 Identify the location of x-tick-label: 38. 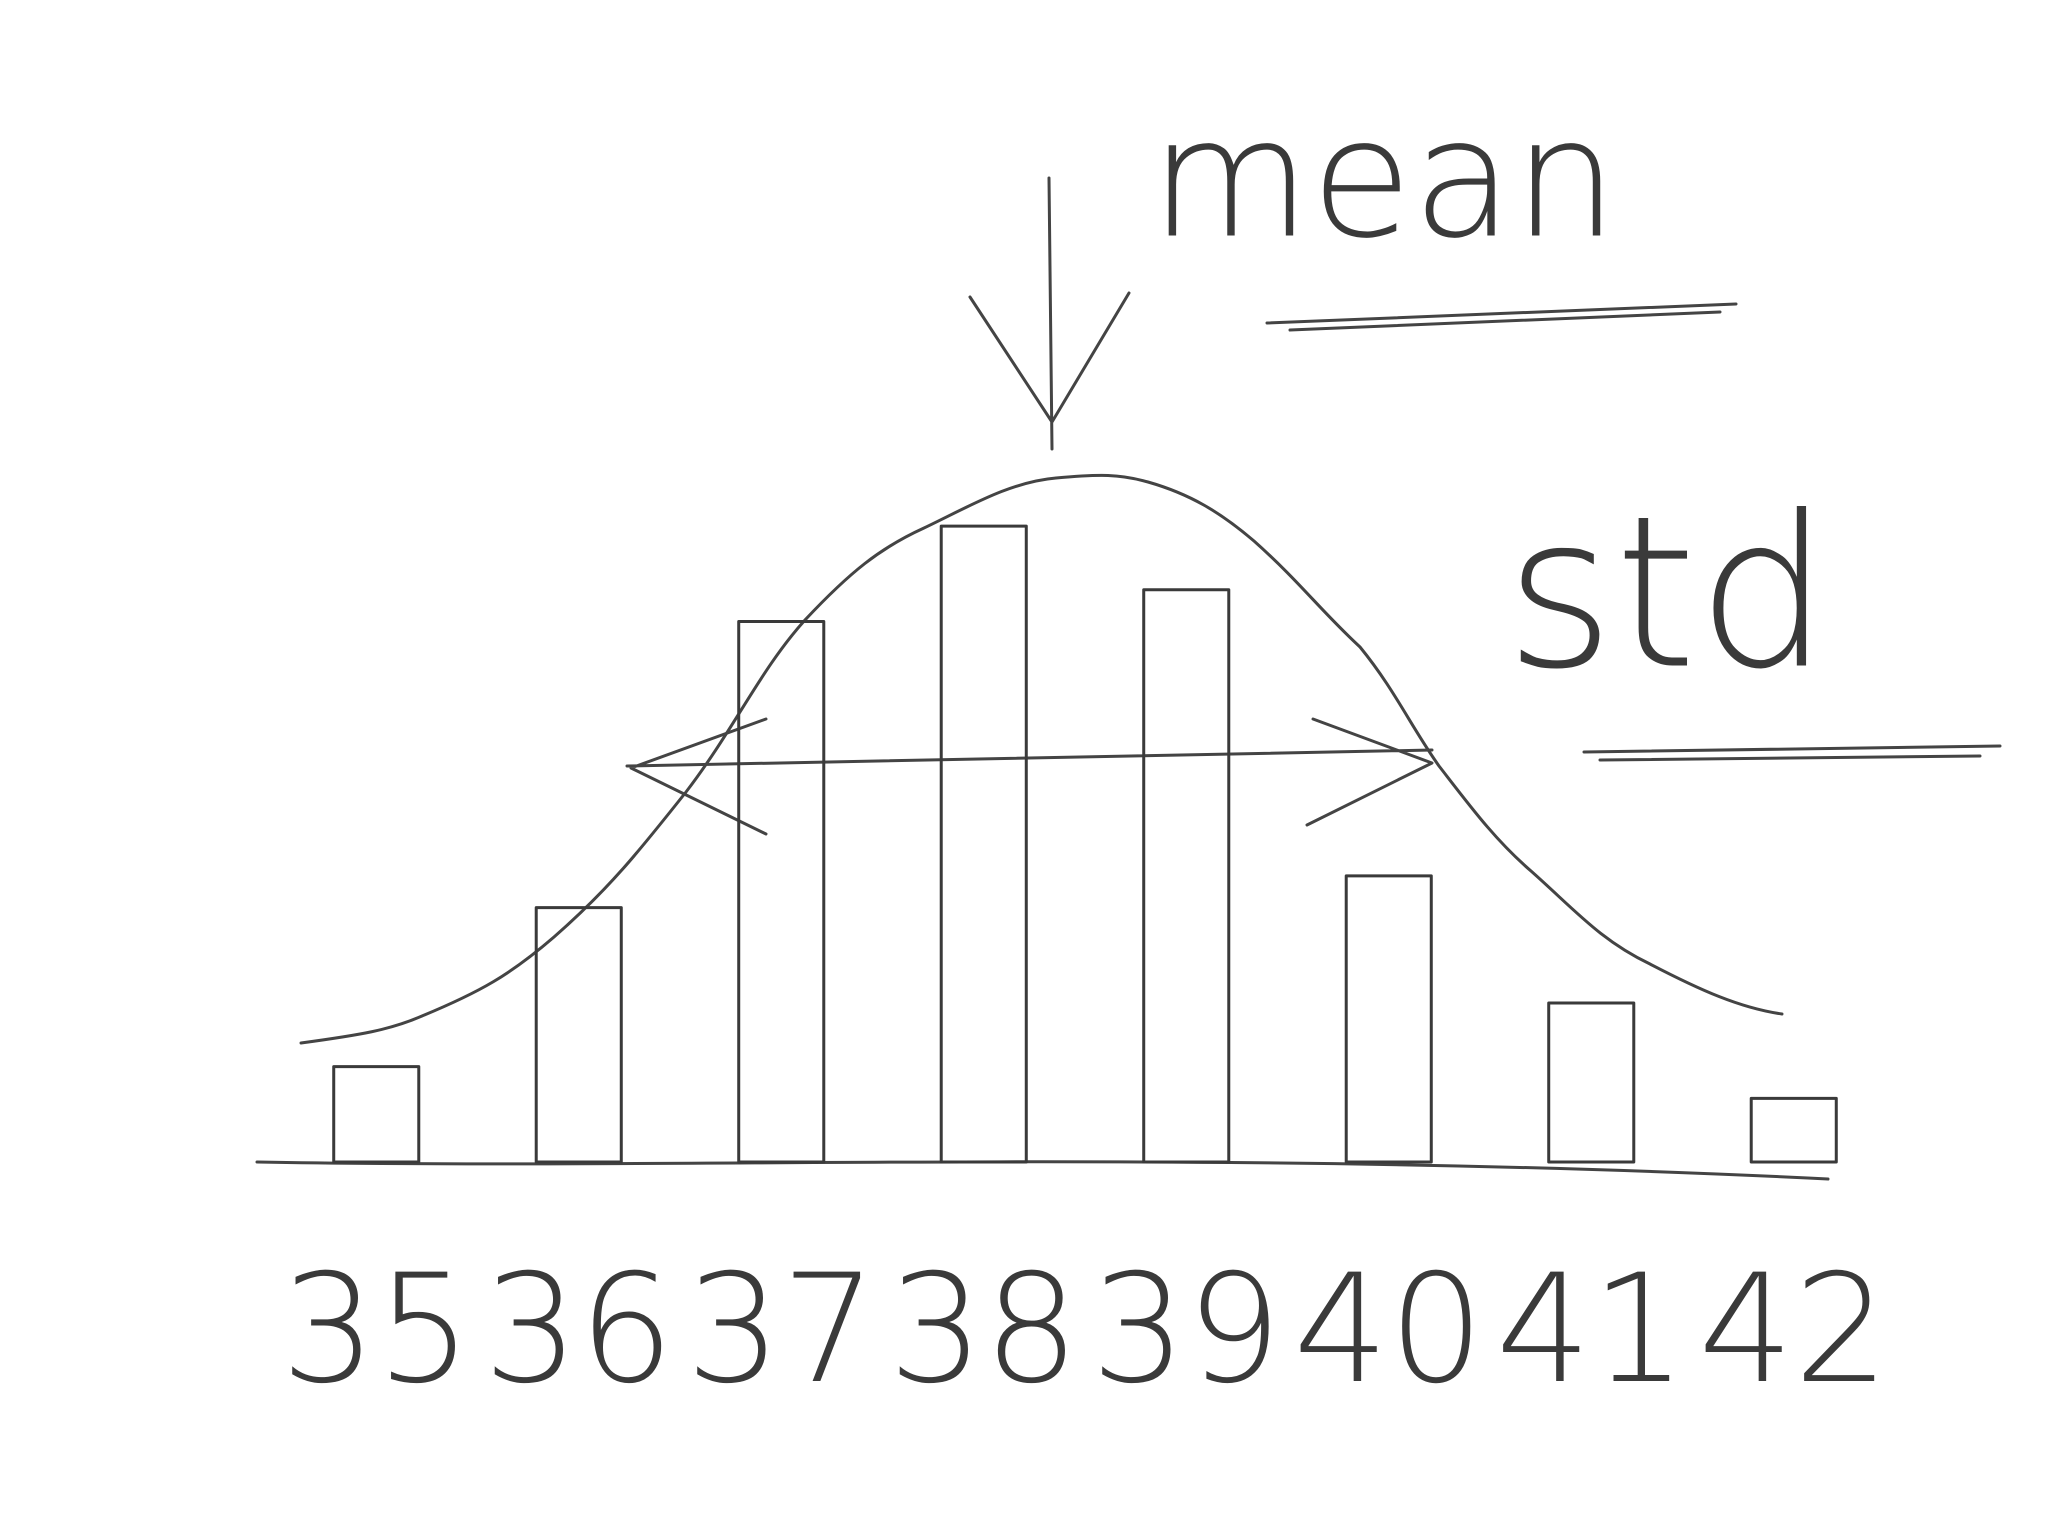
(983, 1330).